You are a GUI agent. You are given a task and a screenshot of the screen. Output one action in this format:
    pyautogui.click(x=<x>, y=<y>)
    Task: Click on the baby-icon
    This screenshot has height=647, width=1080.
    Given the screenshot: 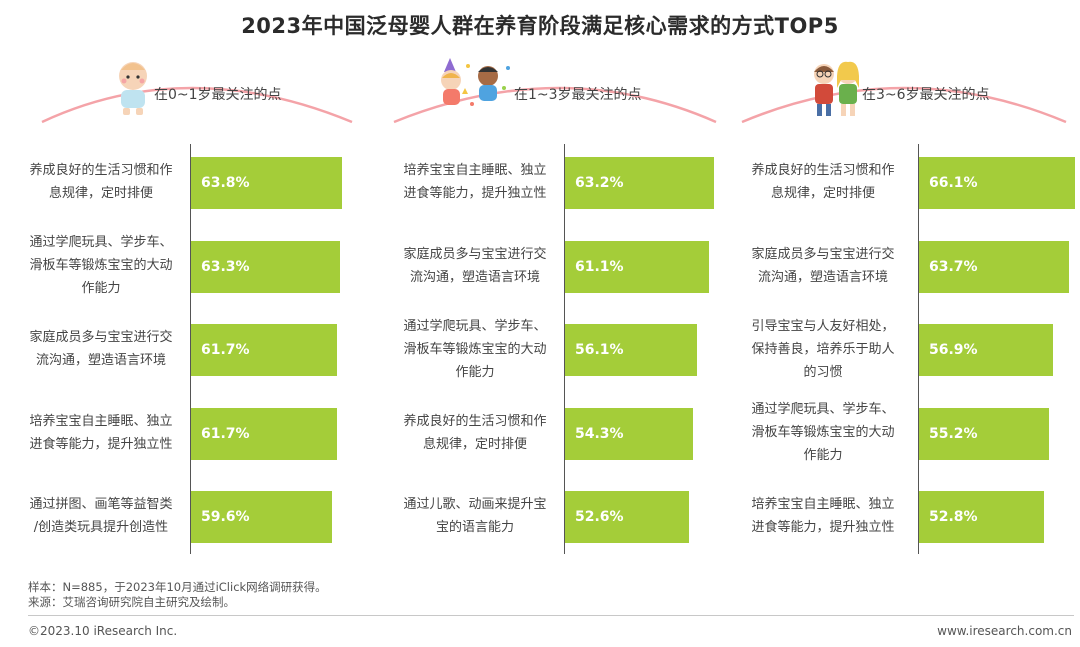 What is the action you would take?
    pyautogui.click(x=133, y=89)
    